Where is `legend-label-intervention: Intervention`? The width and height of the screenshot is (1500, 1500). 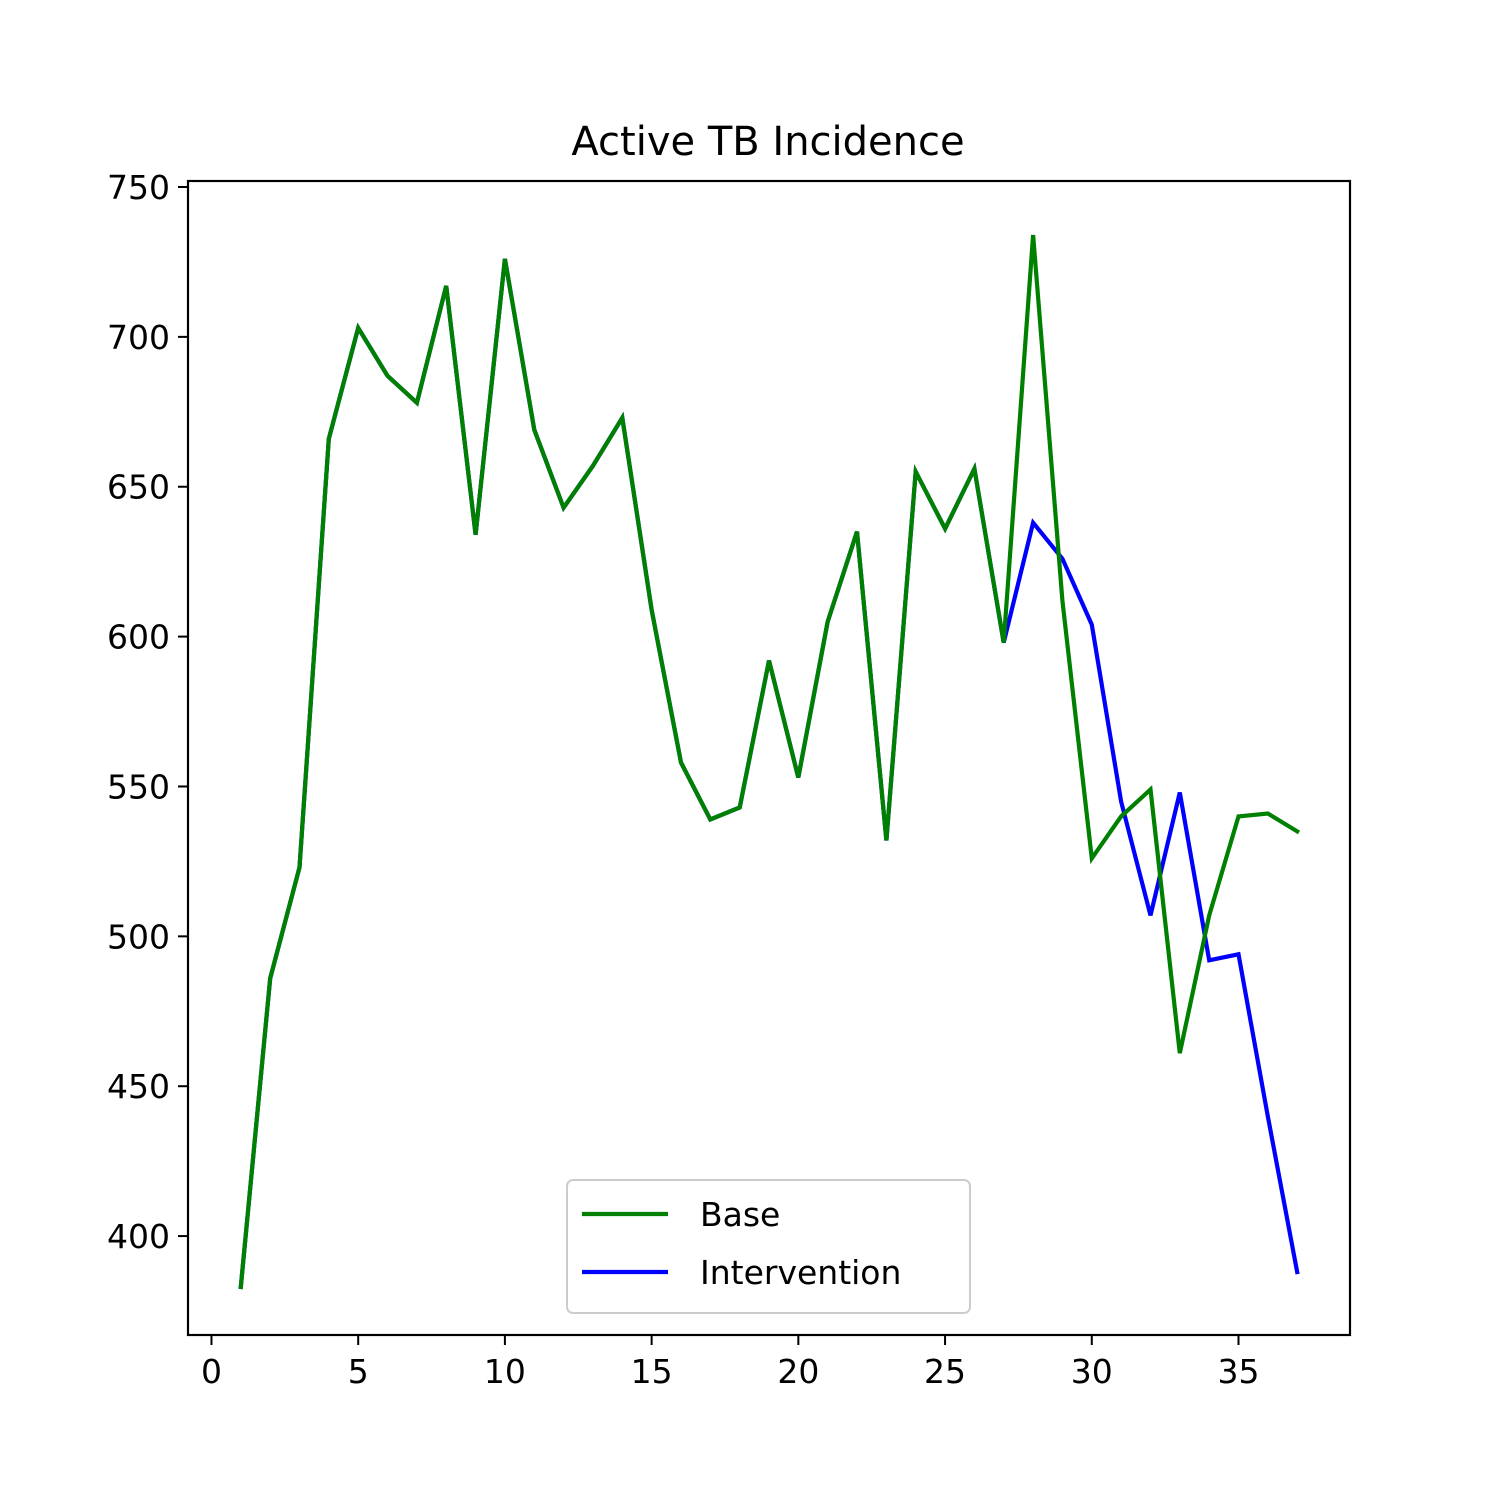 legend-label-intervention: Intervention is located at coordinates (800, 1272).